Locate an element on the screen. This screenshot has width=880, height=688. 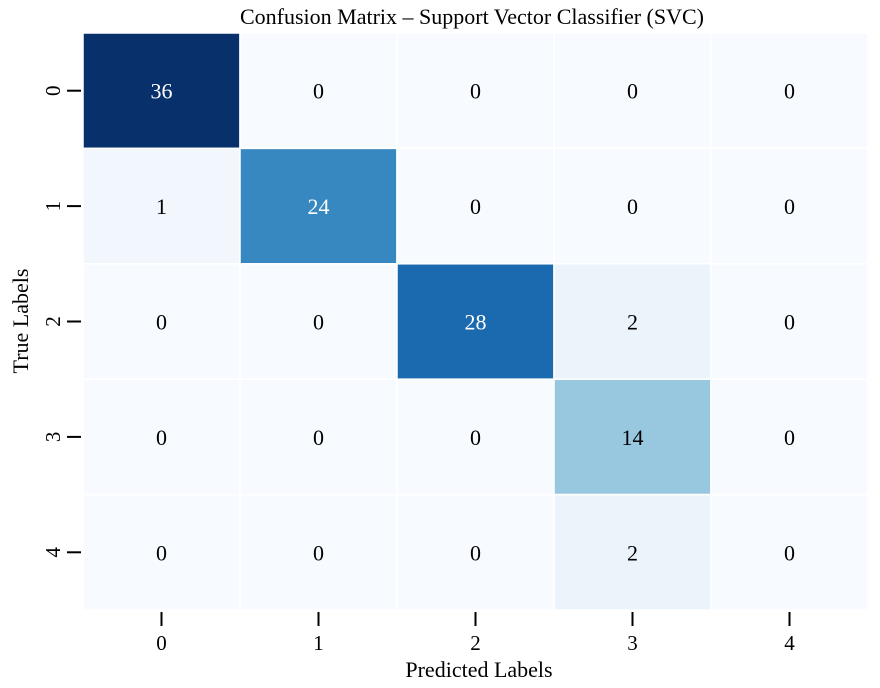
heatmap-cell-r2-c4 is located at coordinates (789, 321).